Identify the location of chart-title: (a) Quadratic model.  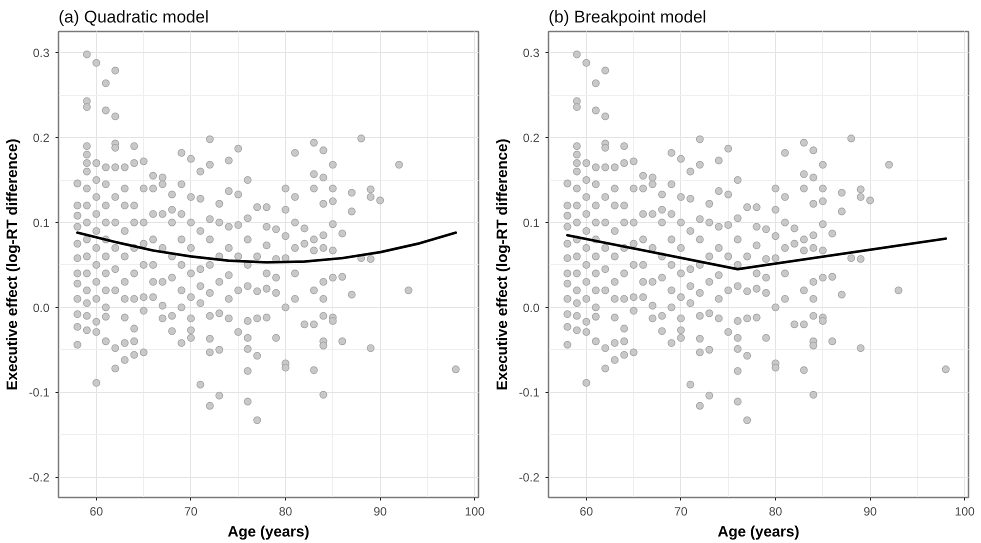
(133, 17).